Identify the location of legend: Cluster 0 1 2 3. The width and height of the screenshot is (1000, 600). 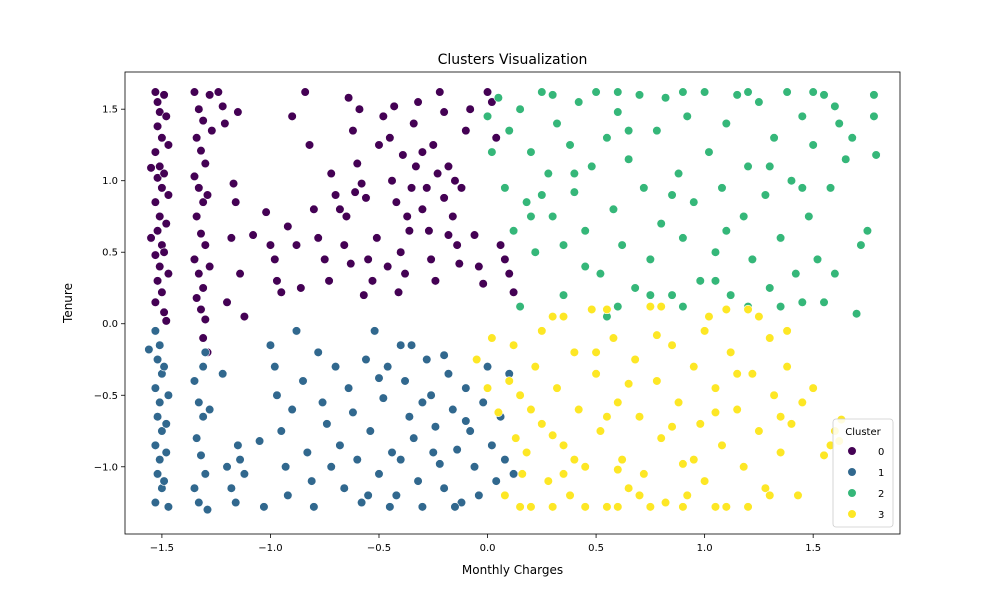
(863, 473).